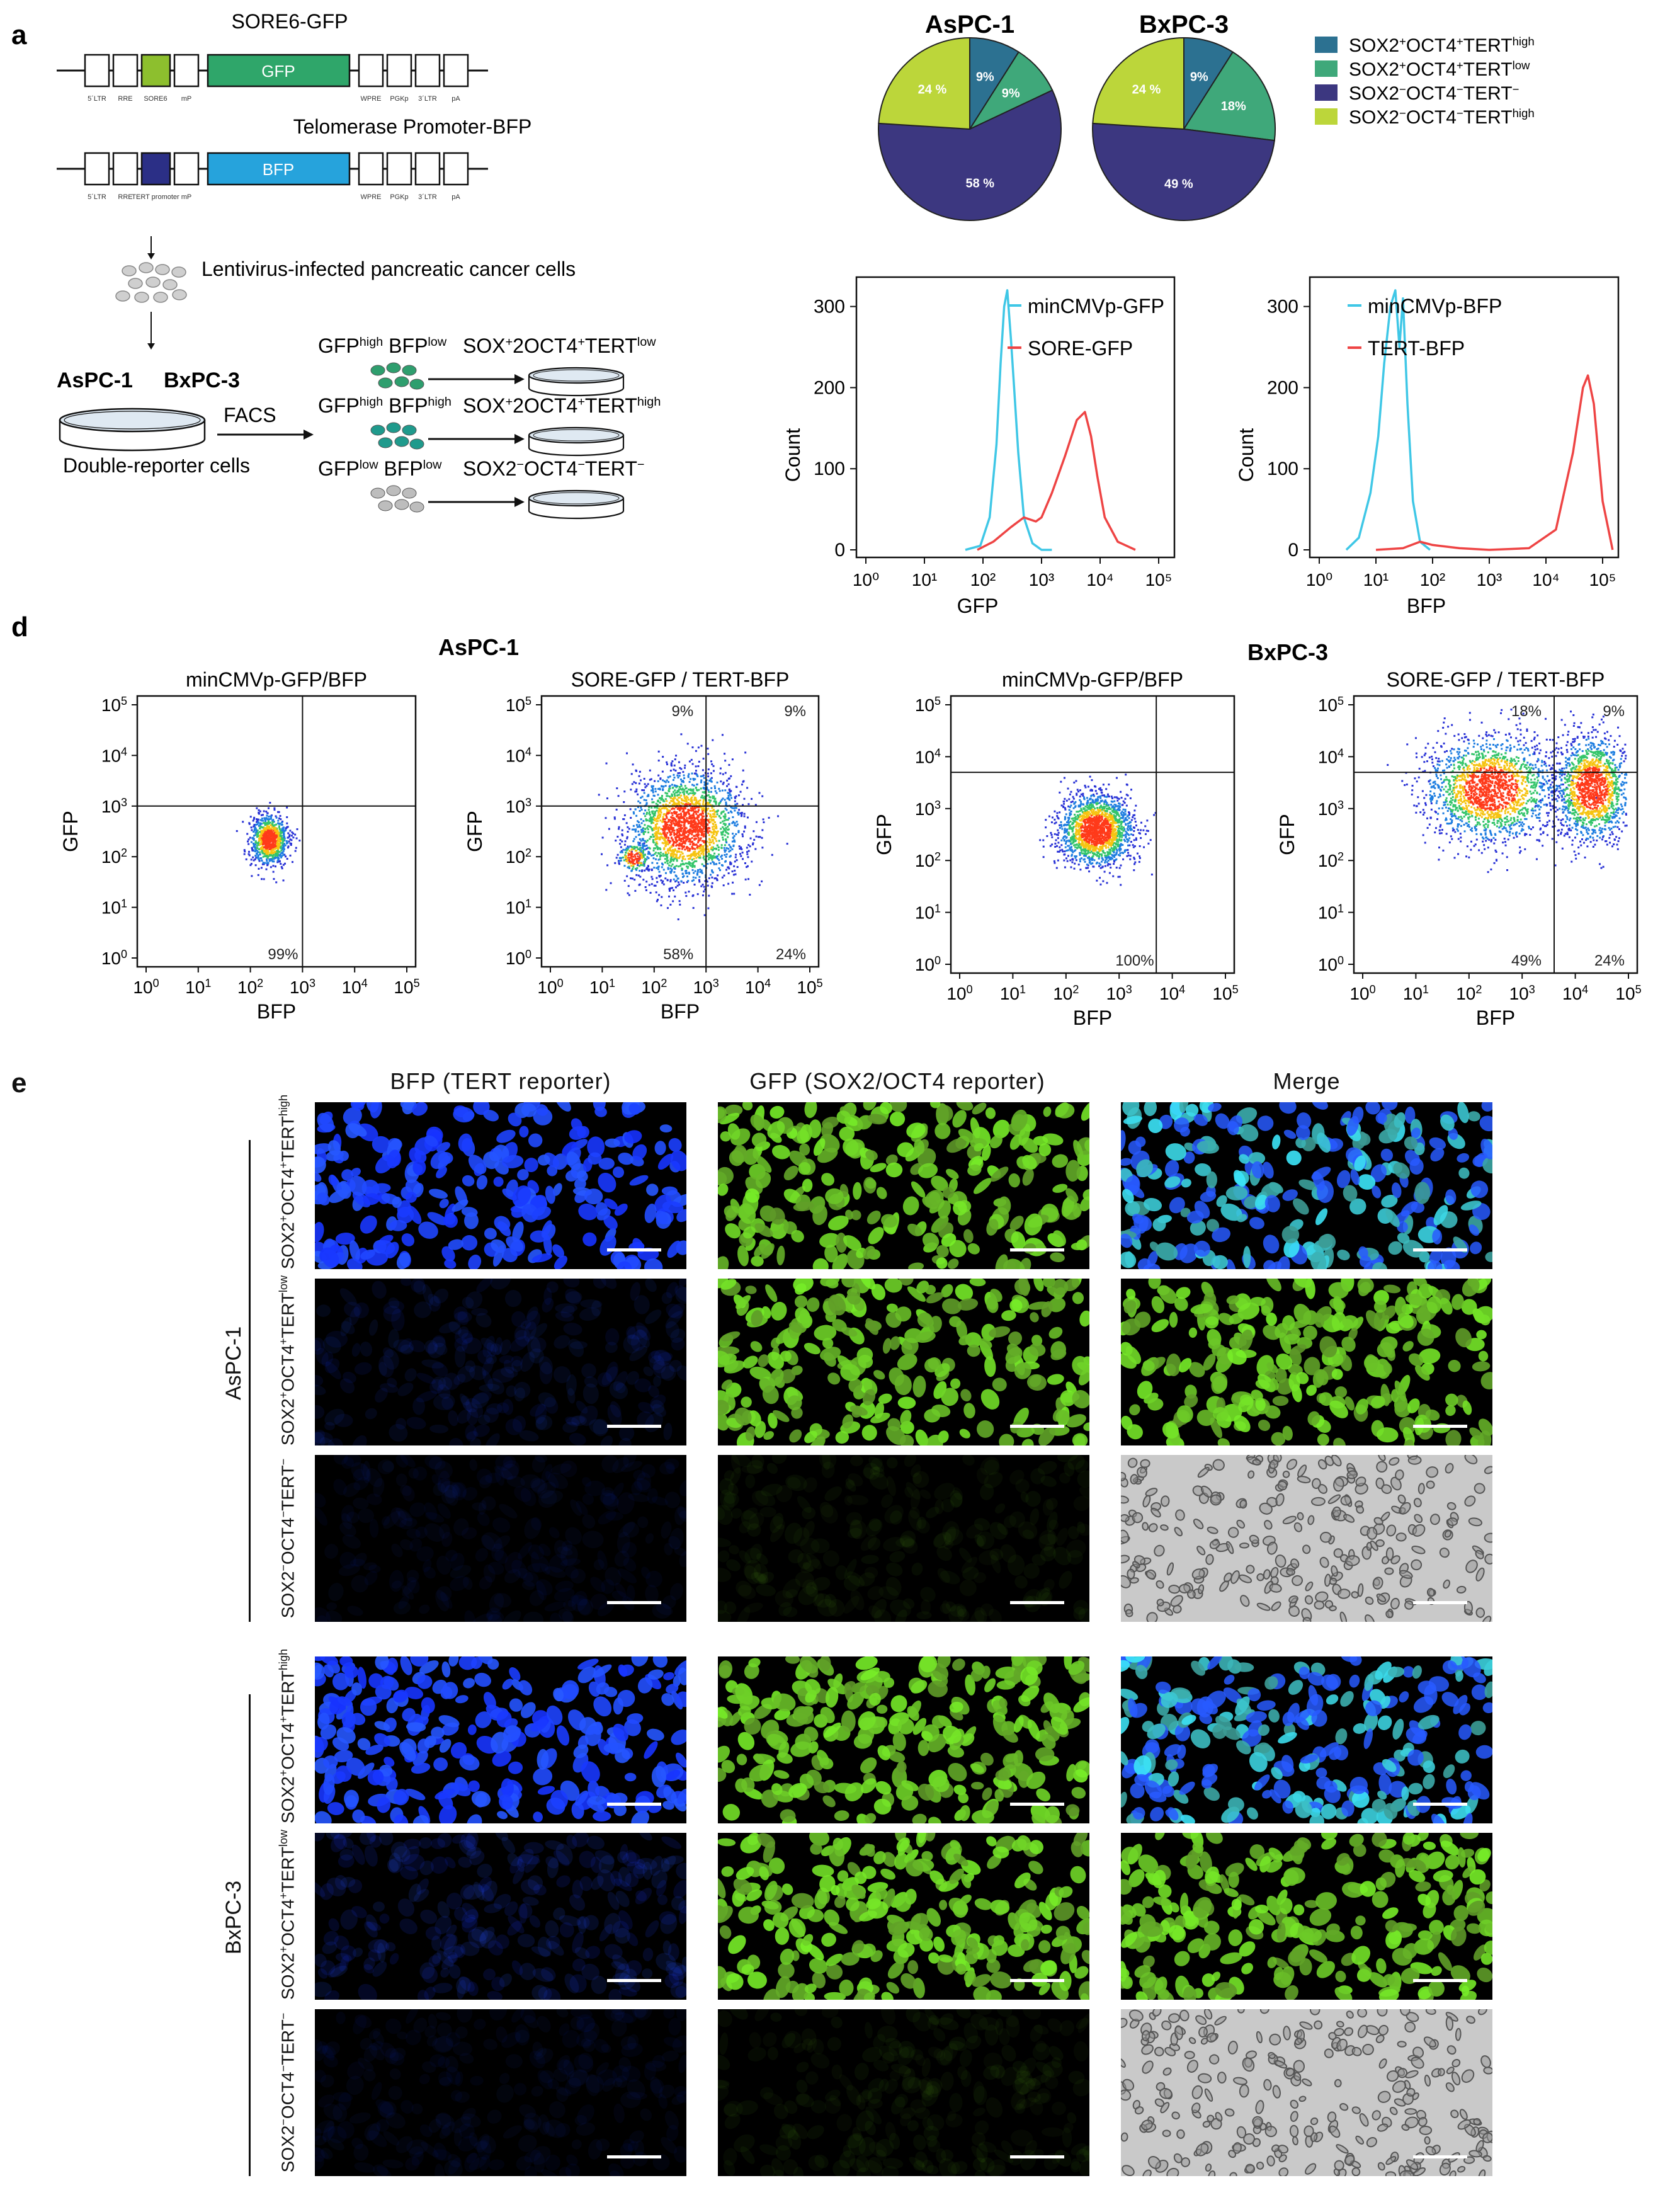  What do you see at coordinates (283, 954) in the screenshot?
I see `quadrant-label-lower-right: 99%` at bounding box center [283, 954].